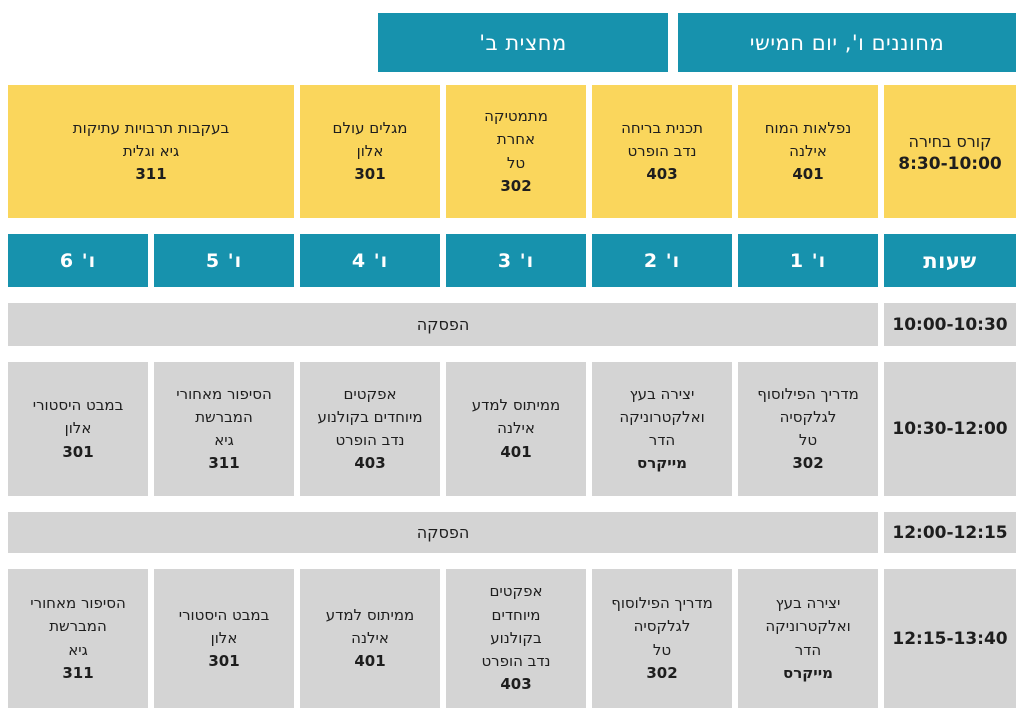 The image size is (1024, 724). I want to click on time-cell: 10:30-12:00, so click(950, 429).